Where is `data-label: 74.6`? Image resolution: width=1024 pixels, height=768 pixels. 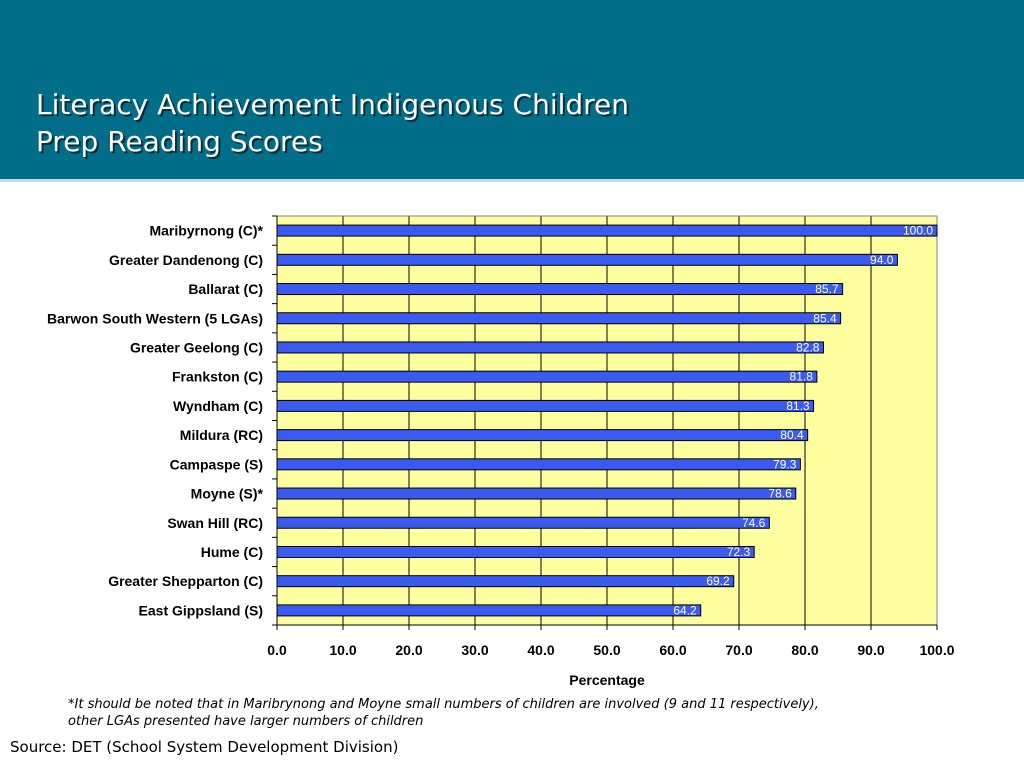 data-label: 74.6 is located at coordinates (754, 523).